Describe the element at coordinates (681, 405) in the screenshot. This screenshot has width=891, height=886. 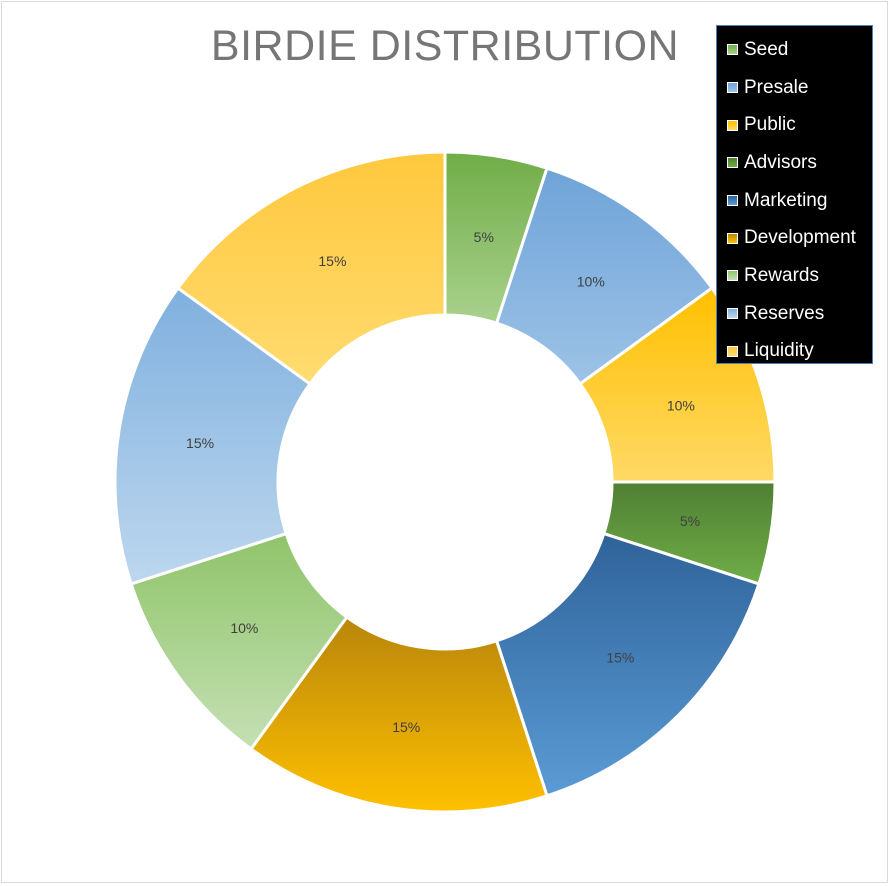
I see `slice-label-public: 10%` at that location.